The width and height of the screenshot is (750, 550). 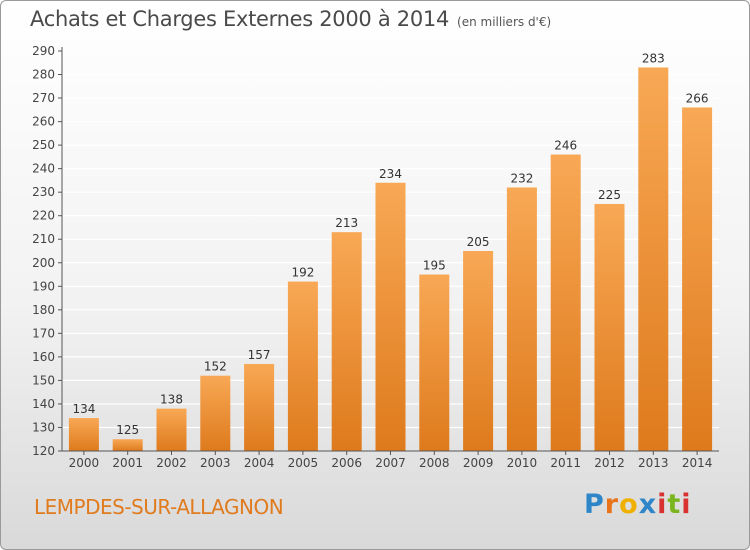 I want to click on y-tick-label: 140, so click(x=43, y=404).